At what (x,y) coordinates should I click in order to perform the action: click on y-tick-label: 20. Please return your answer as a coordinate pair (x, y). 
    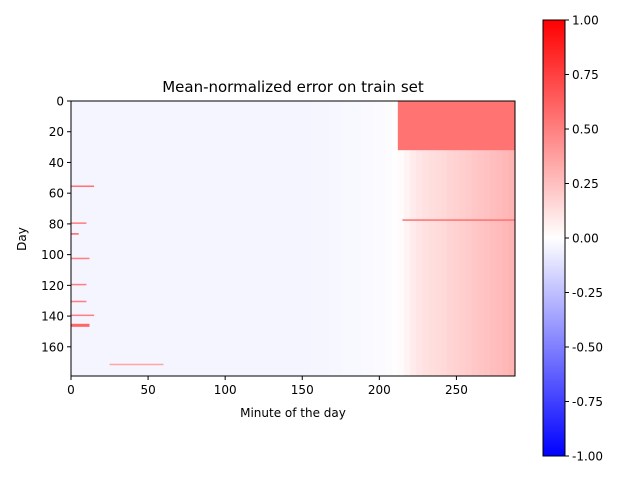
    Looking at the image, I should click on (56, 132).